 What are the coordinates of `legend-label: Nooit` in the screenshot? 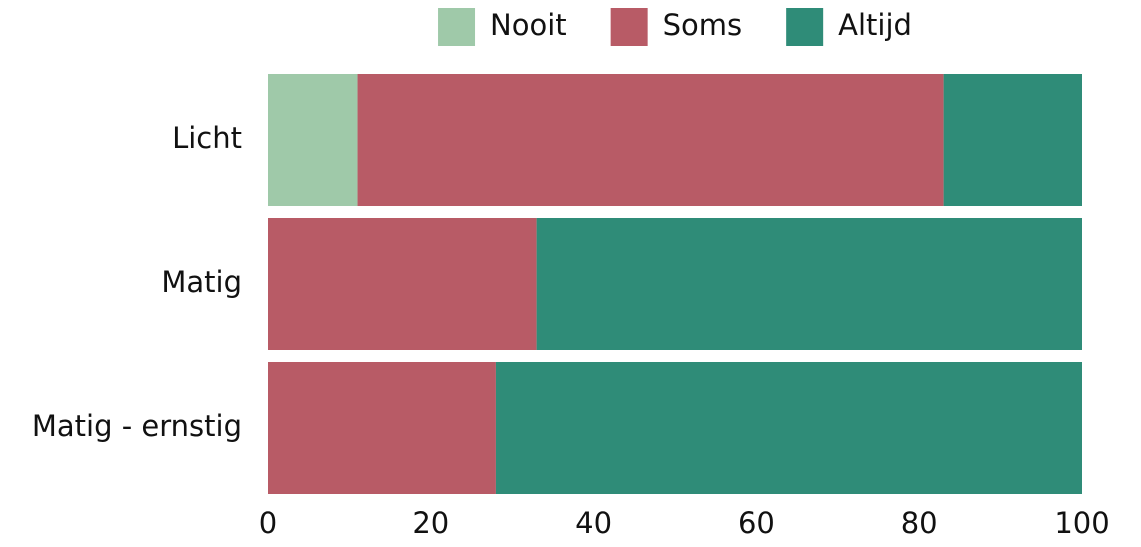 It's located at (528, 25).